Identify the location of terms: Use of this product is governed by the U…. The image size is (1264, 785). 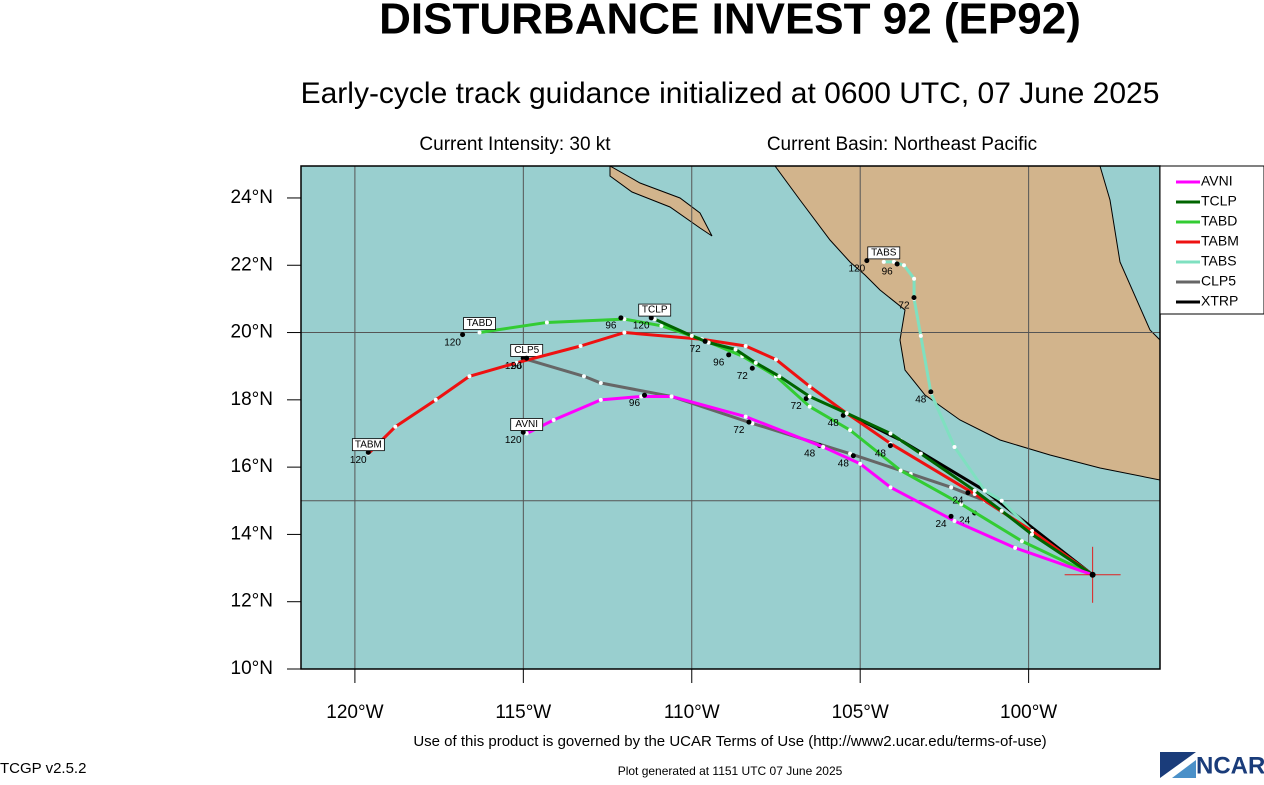
(729, 741).